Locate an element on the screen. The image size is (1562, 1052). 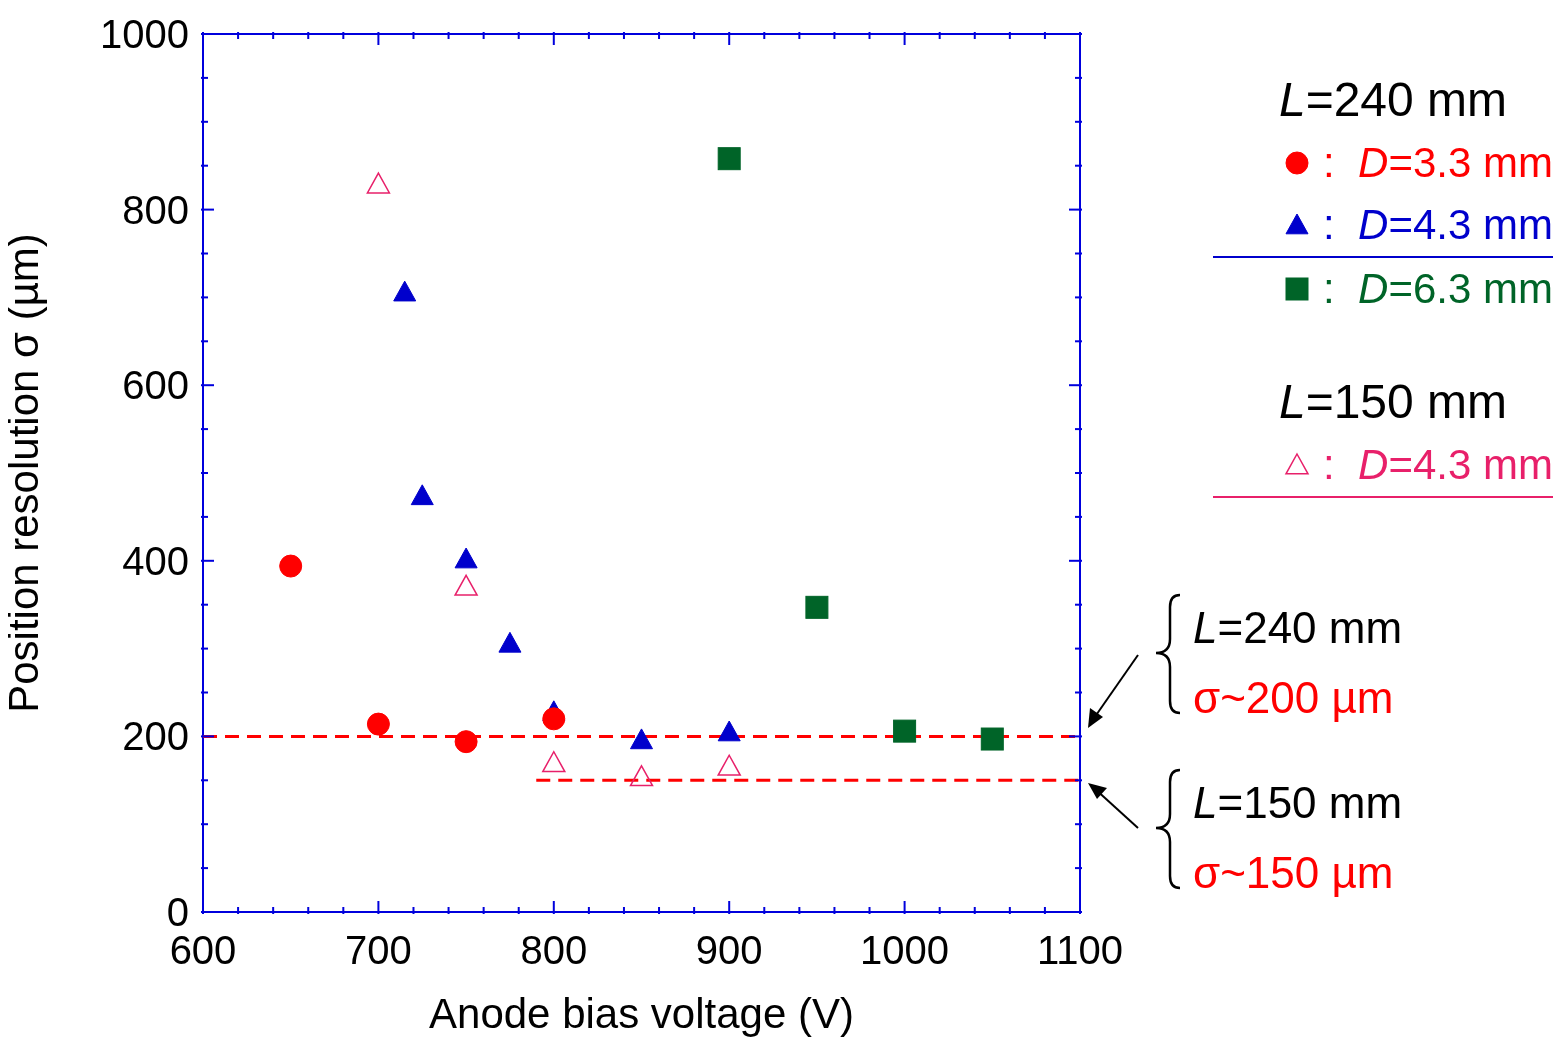
text: σ~200 µm is located at coordinates (1294, 698).